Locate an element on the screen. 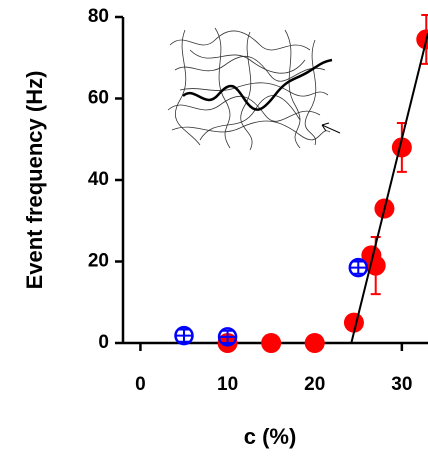  x-axis-label: c (%) is located at coordinates (270, 436).